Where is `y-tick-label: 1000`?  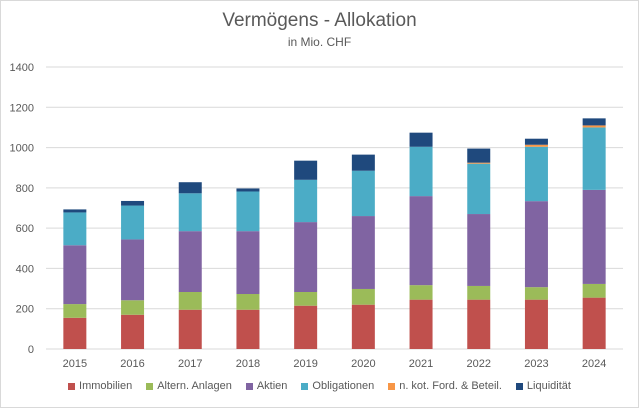
y-tick-label: 1000 is located at coordinates (22, 149).